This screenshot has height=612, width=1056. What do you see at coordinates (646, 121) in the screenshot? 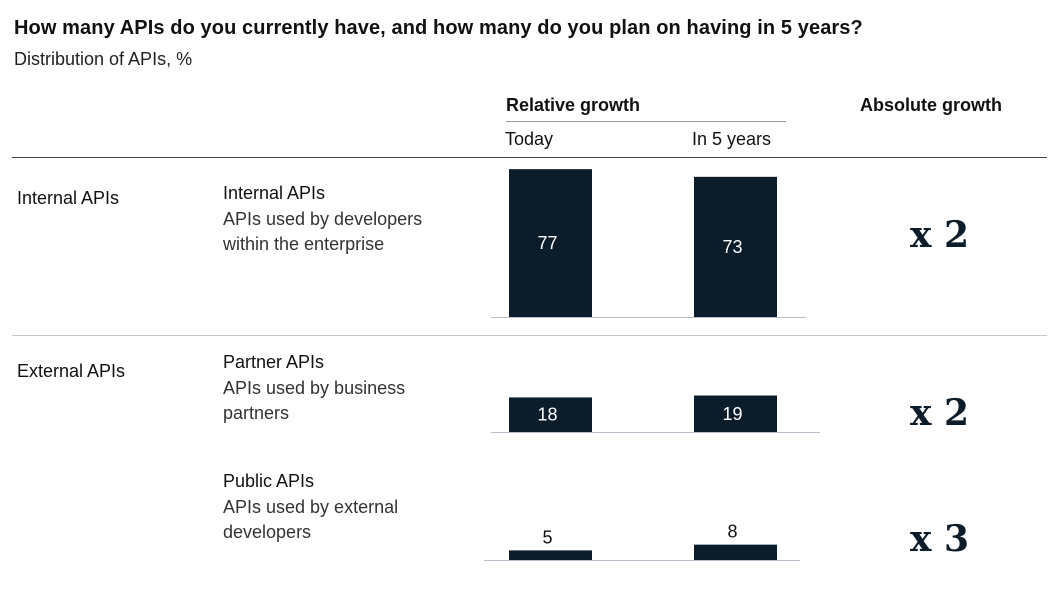
I see `relative-growth-underline` at bounding box center [646, 121].